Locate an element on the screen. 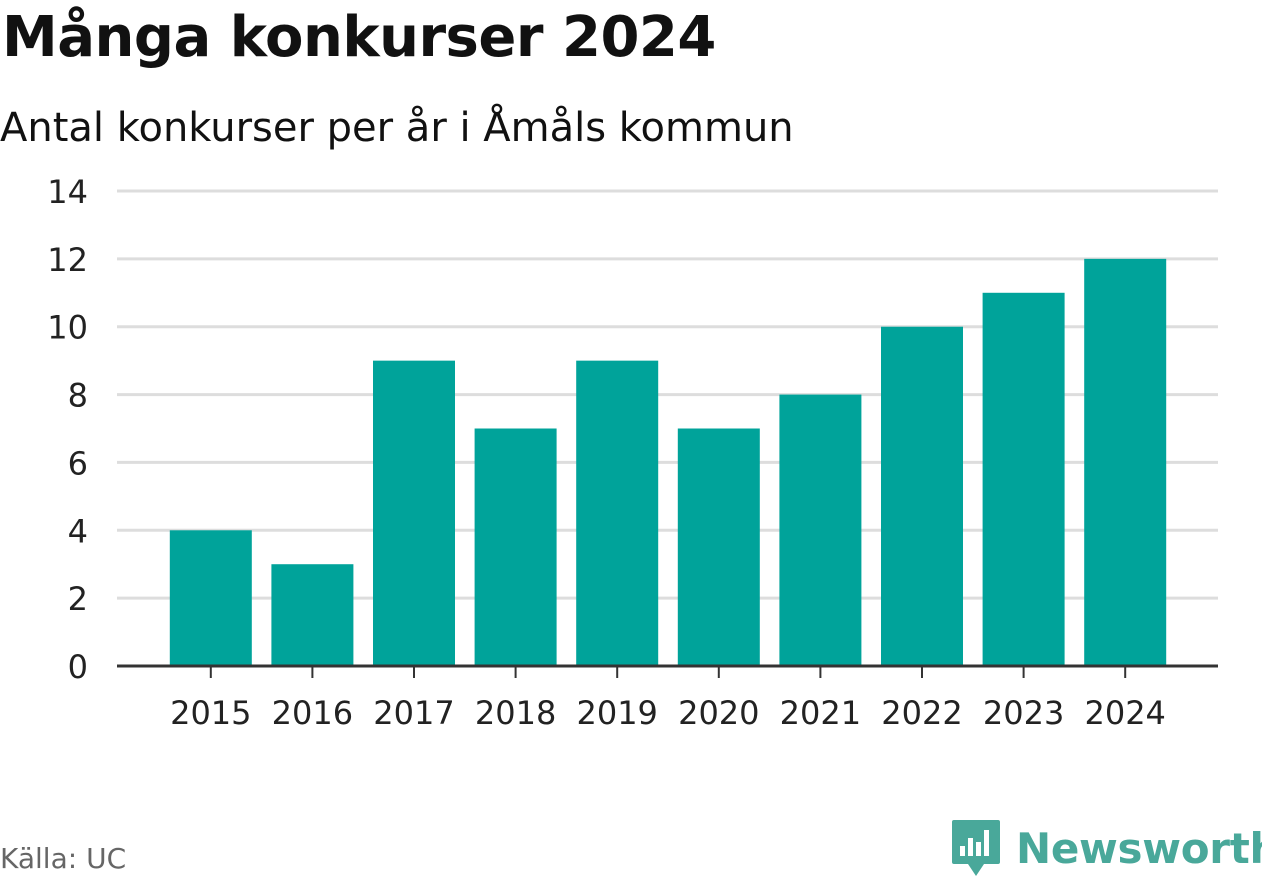 Image resolution: width=1262 pixels, height=879 pixels. y-tick-label: 0 is located at coordinates (78, 667).